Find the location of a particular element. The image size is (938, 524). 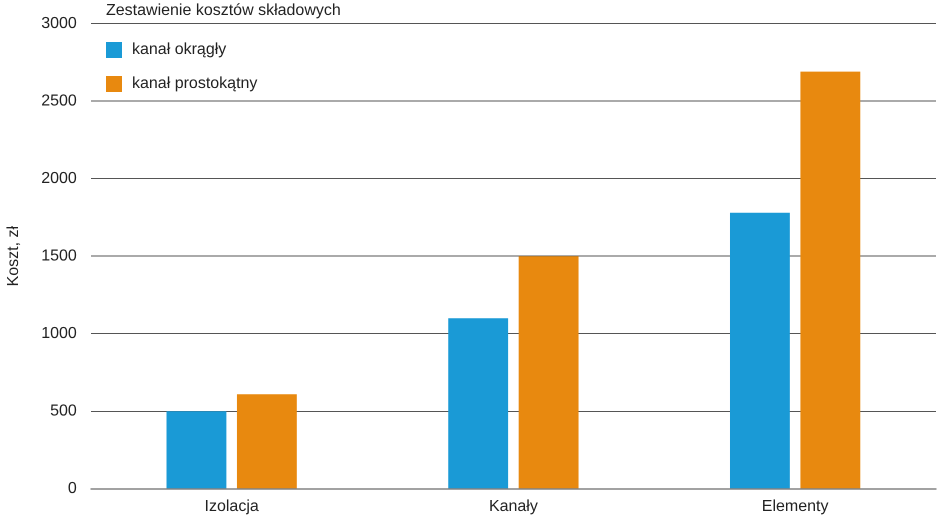

y-axis-title: Koszt, zł is located at coordinates (13, 256).